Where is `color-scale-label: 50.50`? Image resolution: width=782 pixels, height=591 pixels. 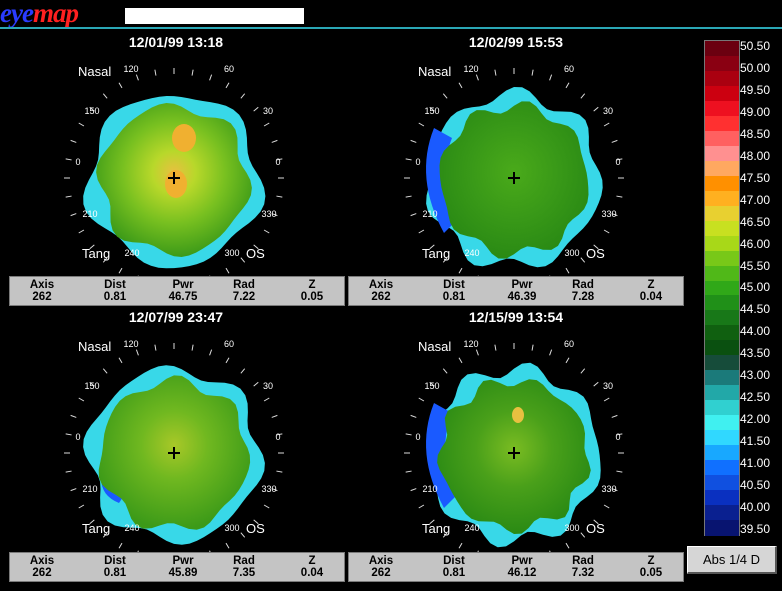
color-scale-label: 50.50 is located at coordinates (755, 46).